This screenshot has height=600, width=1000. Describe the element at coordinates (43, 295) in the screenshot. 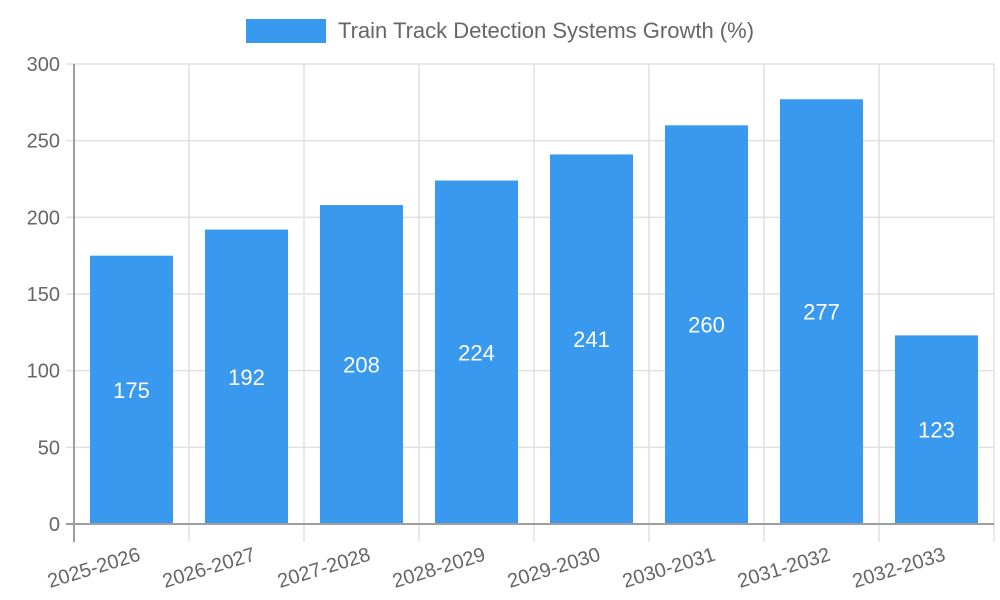

I see `y-tick-label: 150` at that location.